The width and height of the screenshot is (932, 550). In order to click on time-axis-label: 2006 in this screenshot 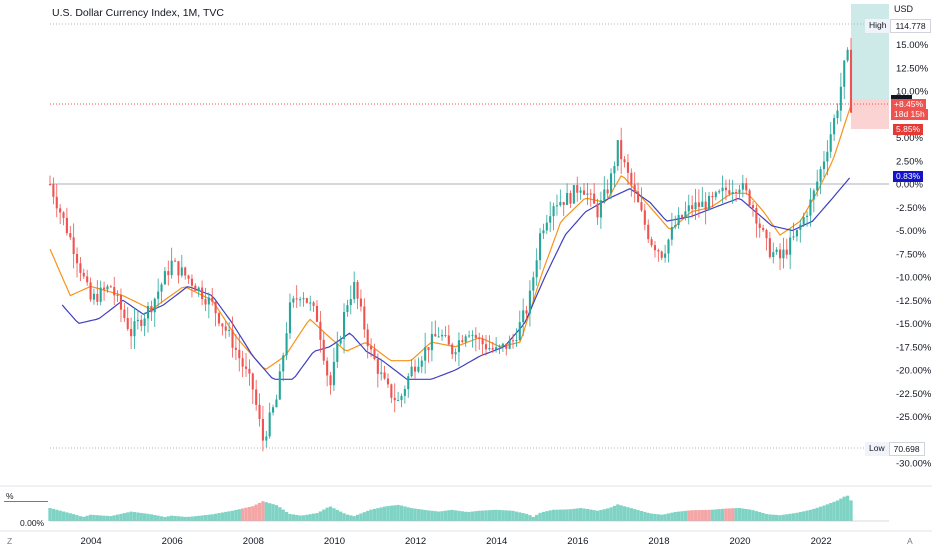, I will do `click(172, 541)`.